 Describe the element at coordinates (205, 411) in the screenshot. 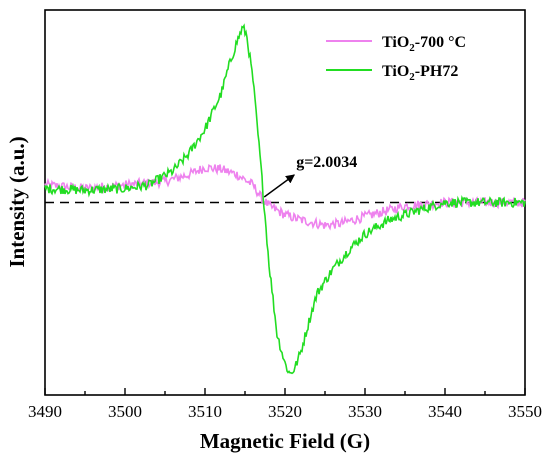

I see `x-tick-label-3510: 3510` at that location.